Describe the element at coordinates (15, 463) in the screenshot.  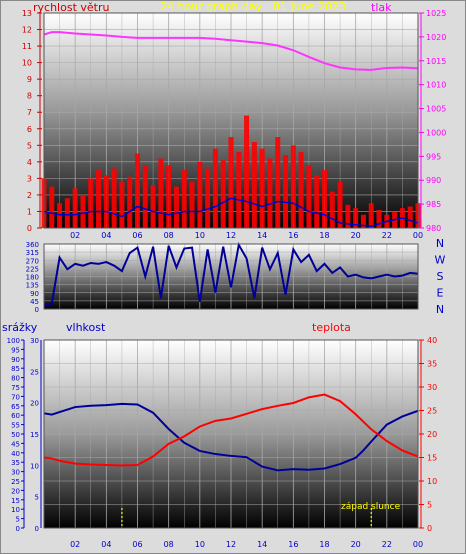
I see `rain-tick-label: 35` at that location.